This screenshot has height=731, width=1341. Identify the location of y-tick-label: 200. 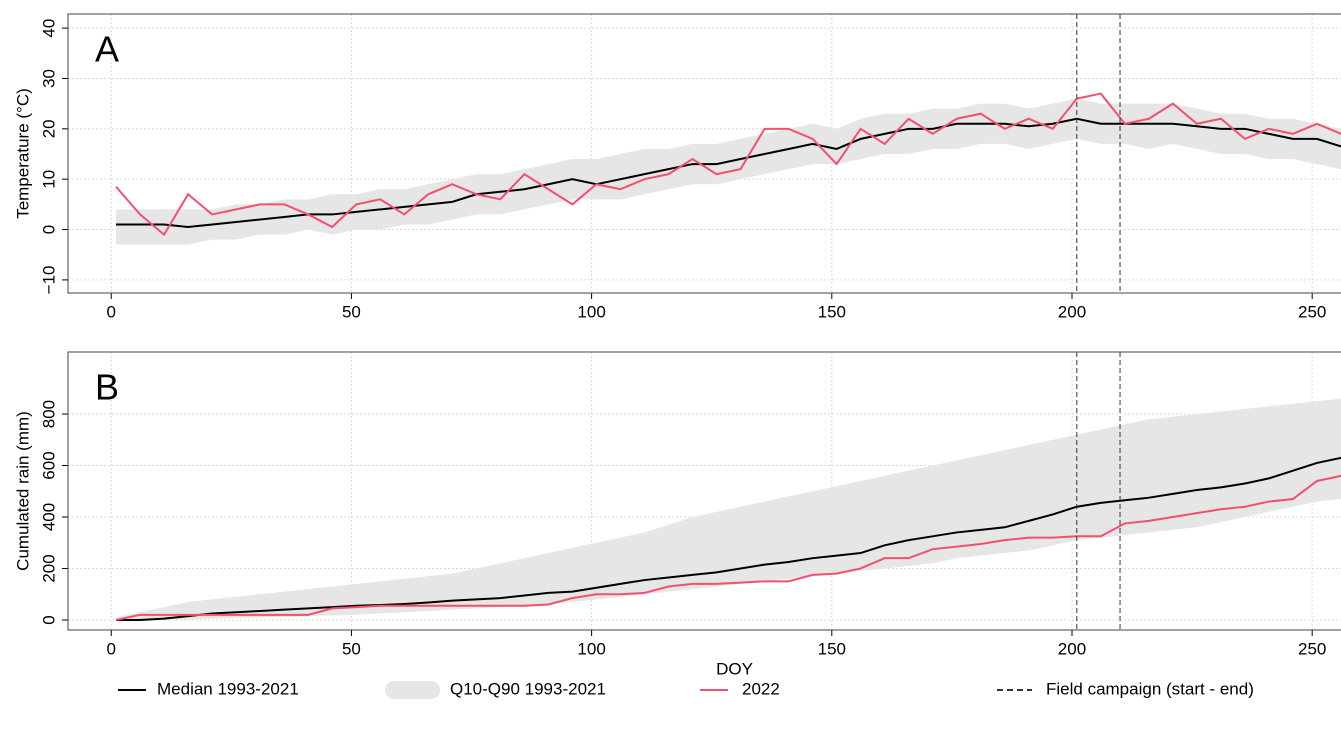
(48, 568).